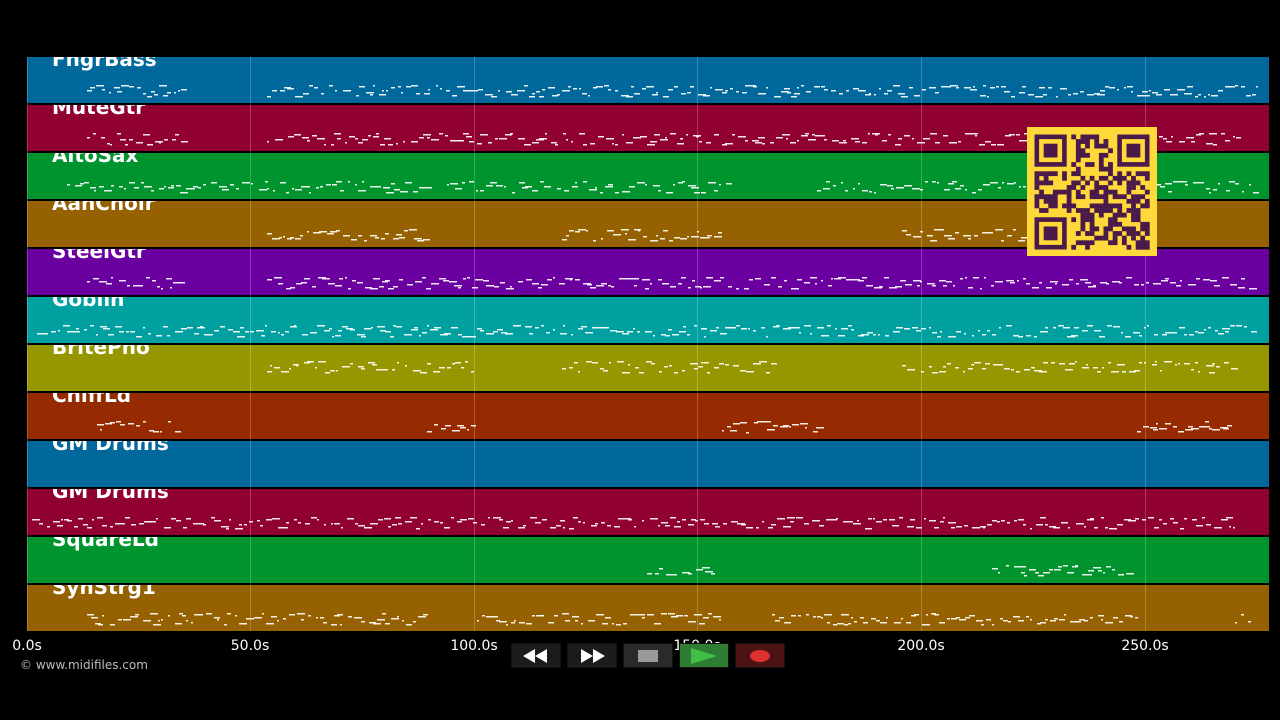 The height and width of the screenshot is (720, 1280). What do you see at coordinates (648, 272) in the screenshot?
I see `track-row: SteelGtr` at bounding box center [648, 272].